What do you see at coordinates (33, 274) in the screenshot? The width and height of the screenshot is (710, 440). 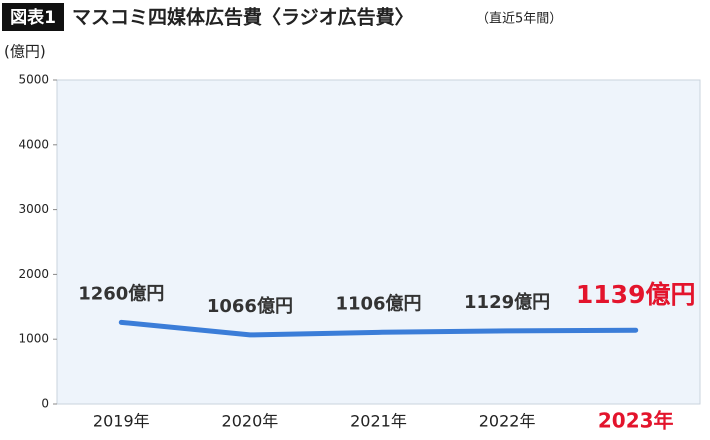 I see `y-tick-label: 2000` at bounding box center [33, 274].